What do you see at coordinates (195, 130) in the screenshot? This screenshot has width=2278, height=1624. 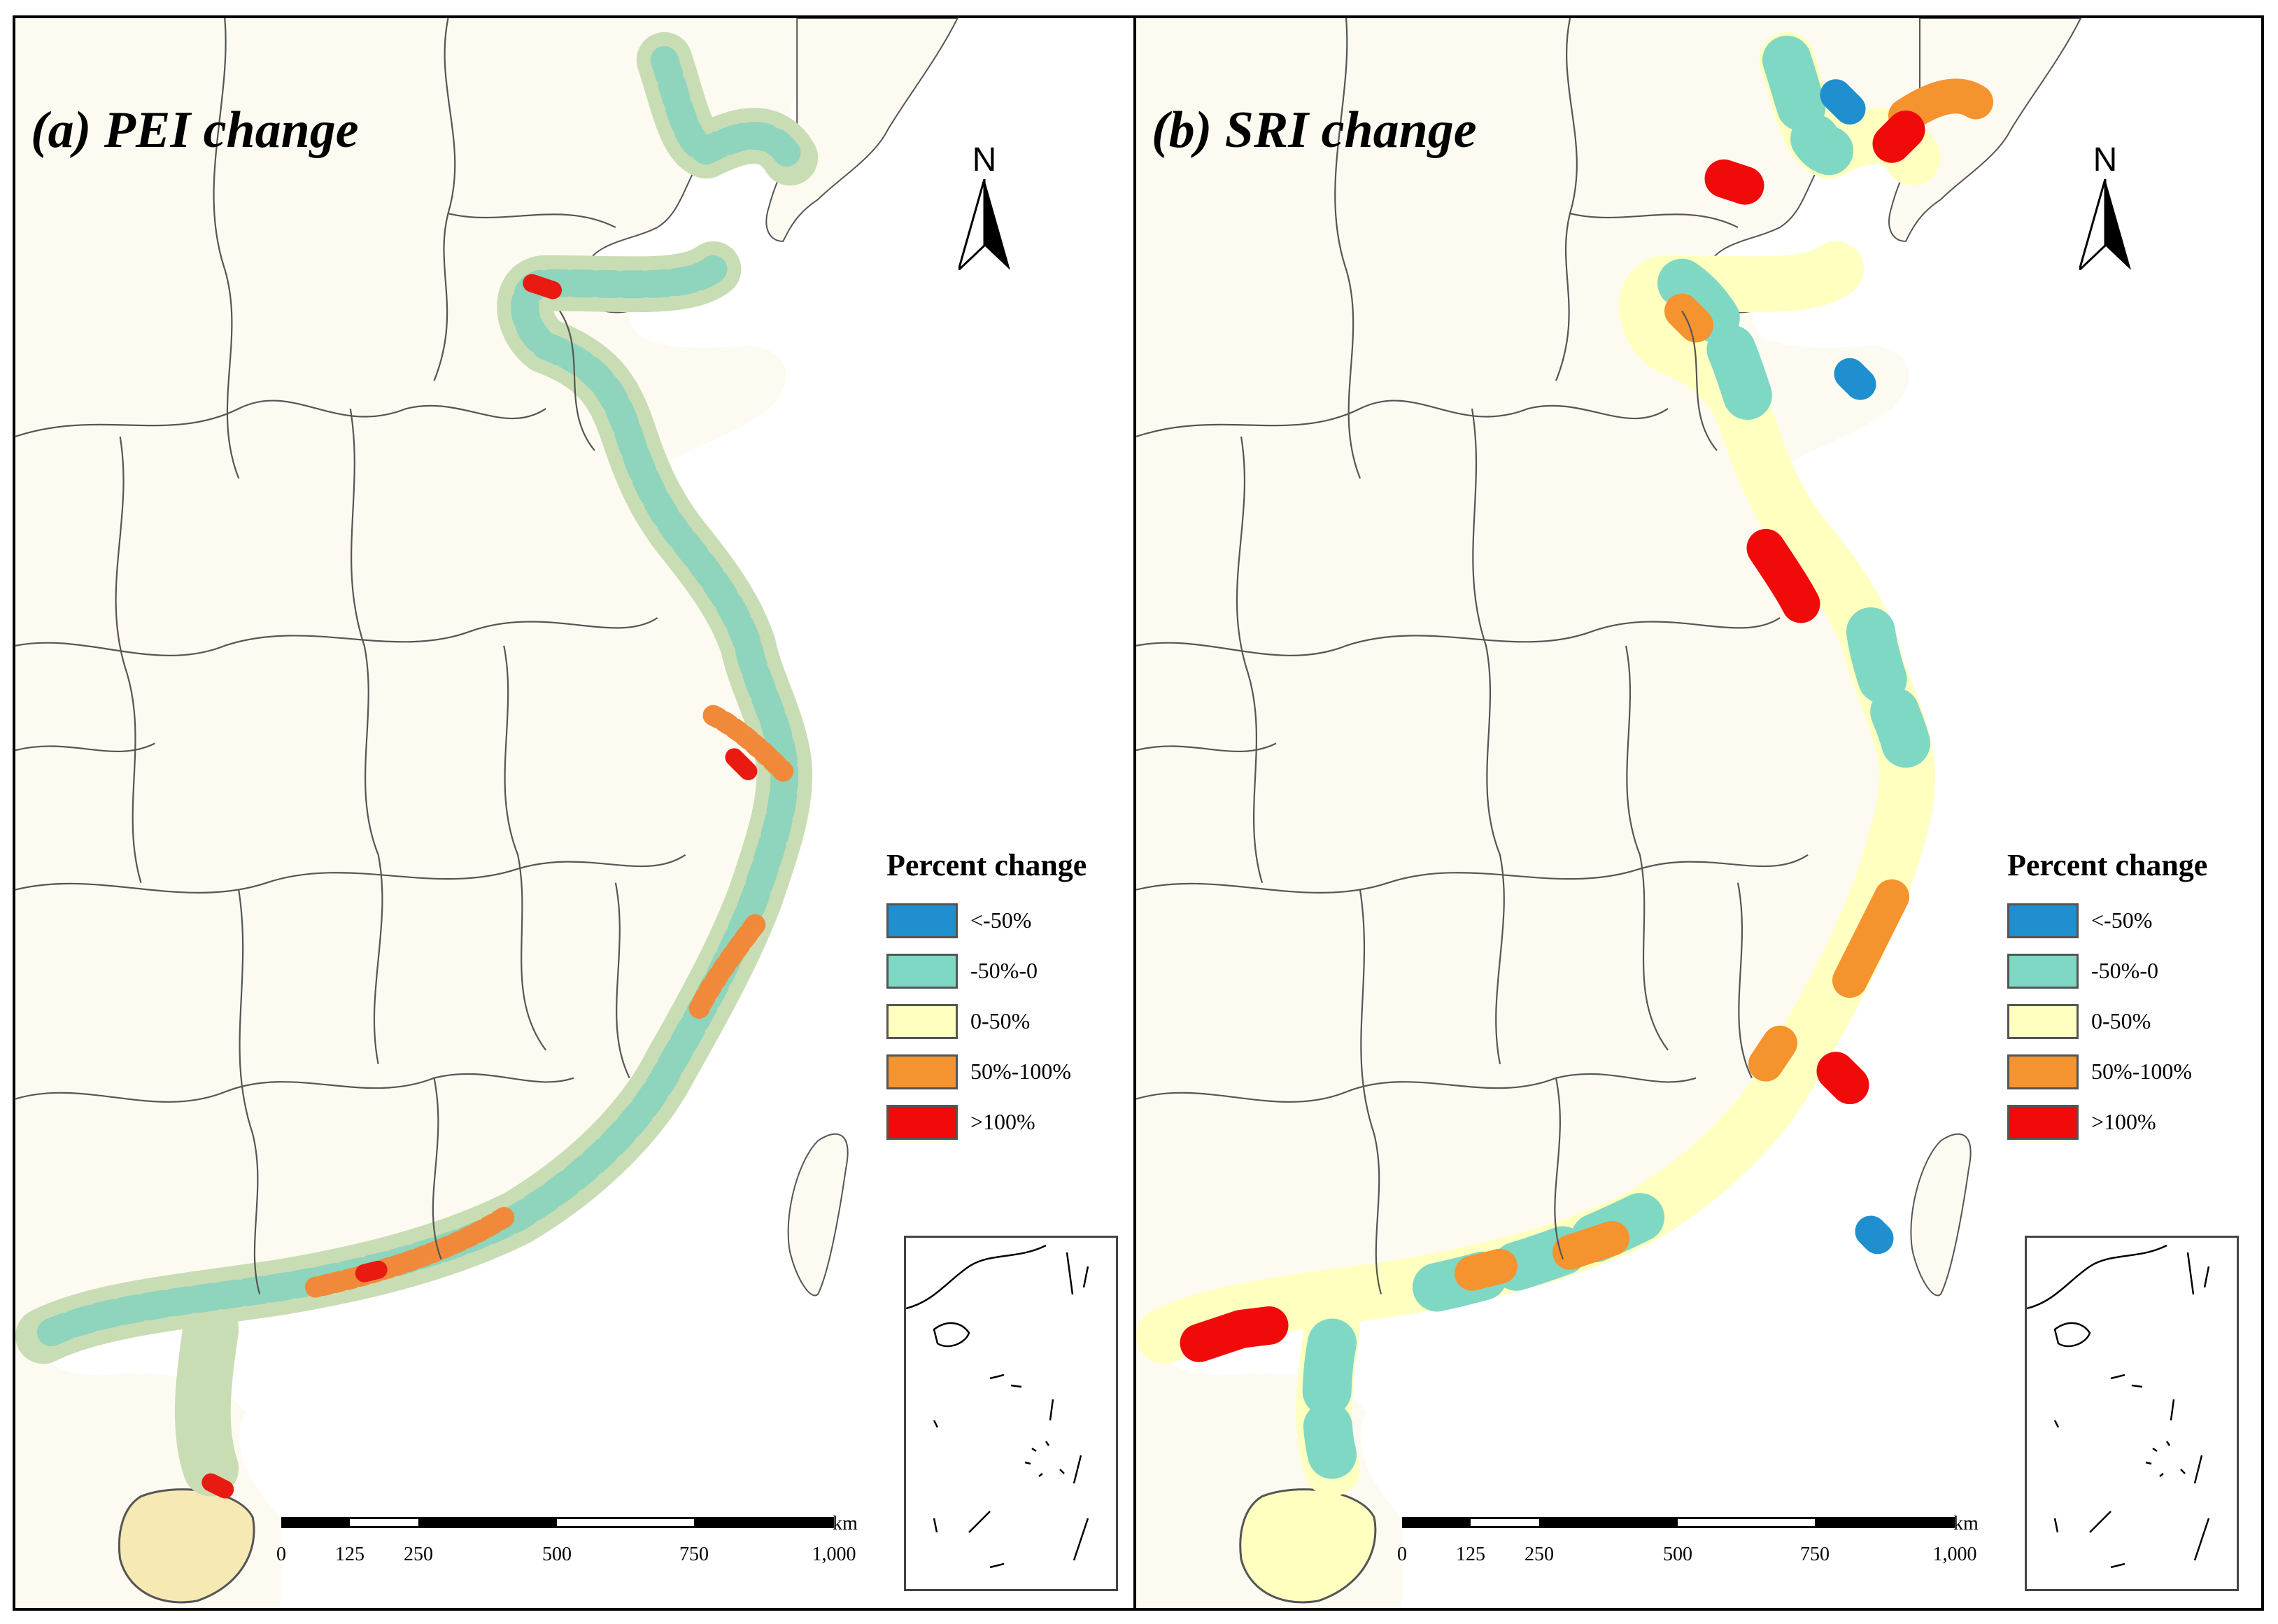 I see `panel-title: (a) PEI change` at bounding box center [195, 130].